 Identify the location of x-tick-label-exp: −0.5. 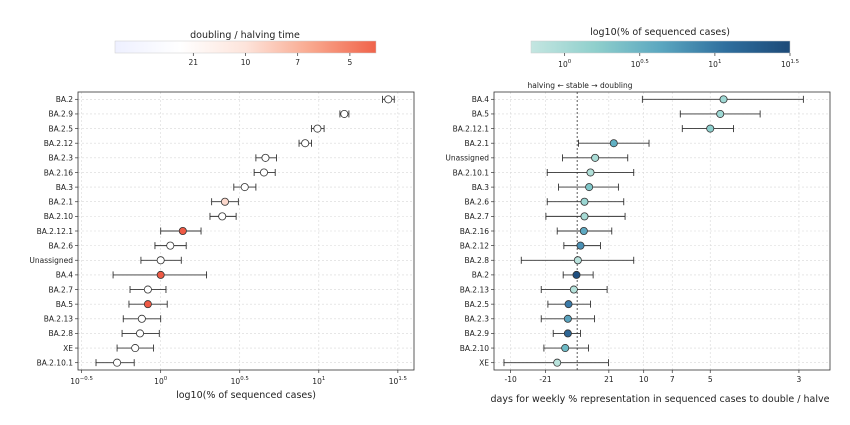
(86, 379).